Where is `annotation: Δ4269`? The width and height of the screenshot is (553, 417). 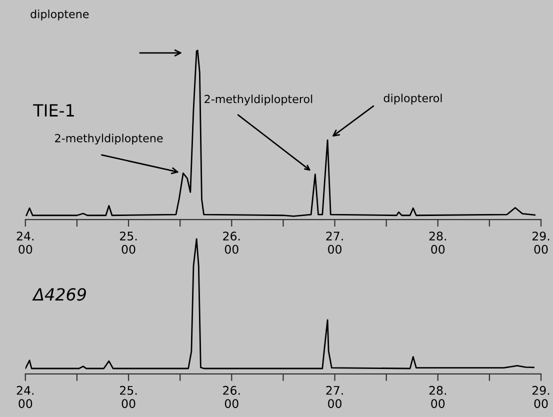 annotation: Δ4269 is located at coordinates (59, 294).